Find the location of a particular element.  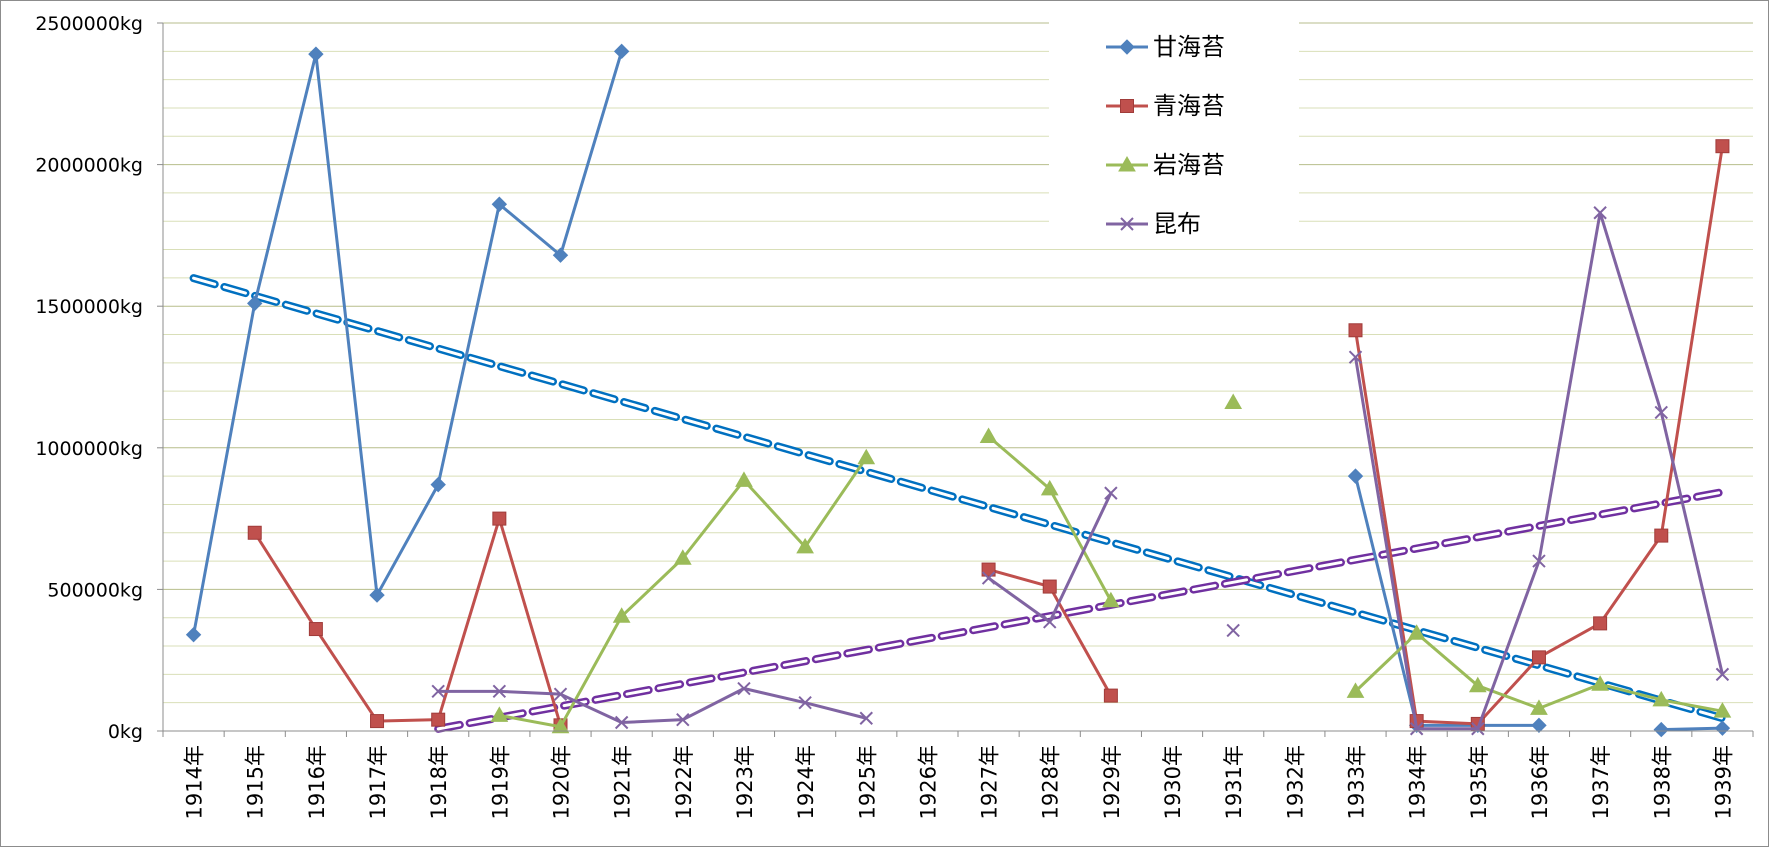

y-tick-label: 0kg is located at coordinates (125, 732).